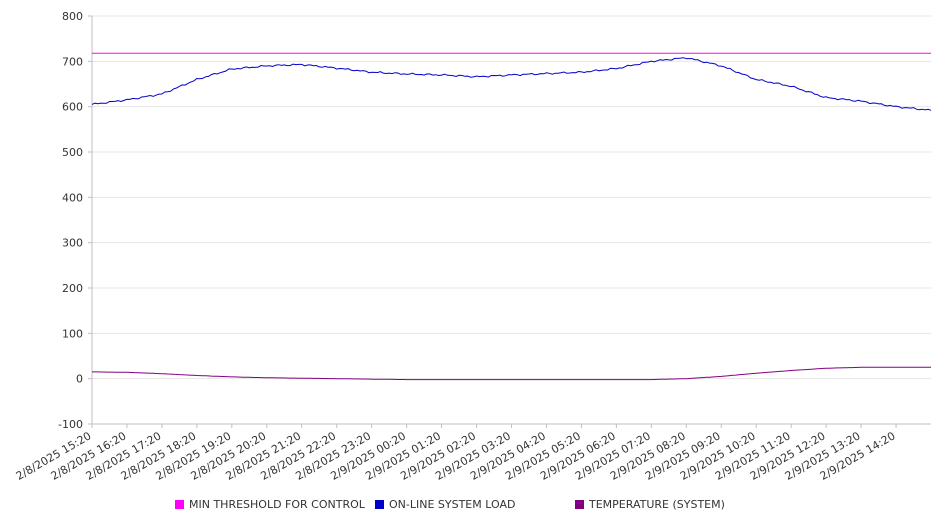 Image resolution: width=946 pixels, height=526 pixels. I want to click on y-tick-label: 500, so click(72, 152).